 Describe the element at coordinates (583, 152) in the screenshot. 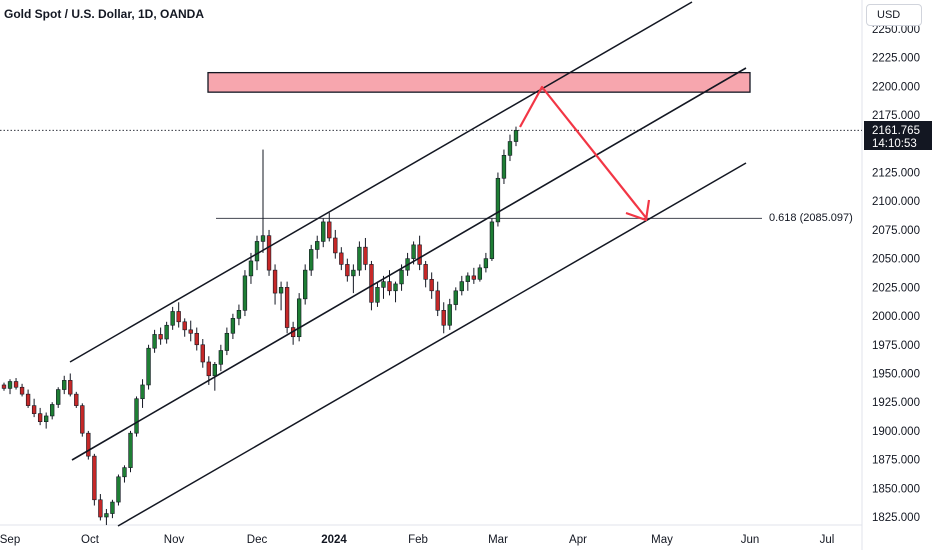

I see `projection-arrow` at that location.